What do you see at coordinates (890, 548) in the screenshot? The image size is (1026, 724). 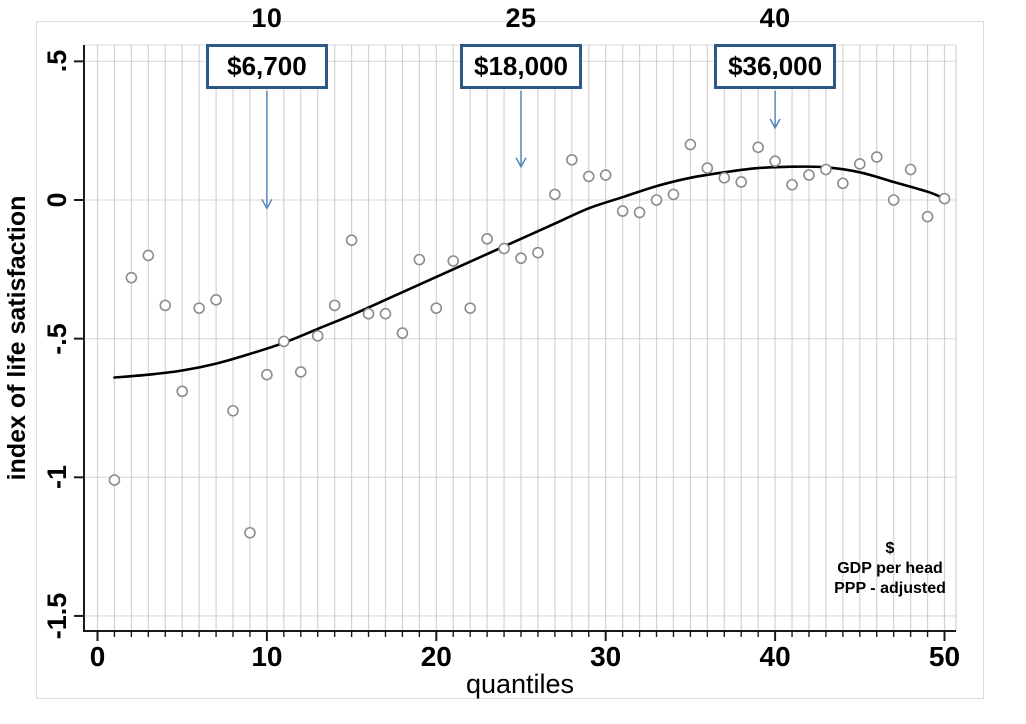 I see `gdp-note-line-1: $` at bounding box center [890, 548].